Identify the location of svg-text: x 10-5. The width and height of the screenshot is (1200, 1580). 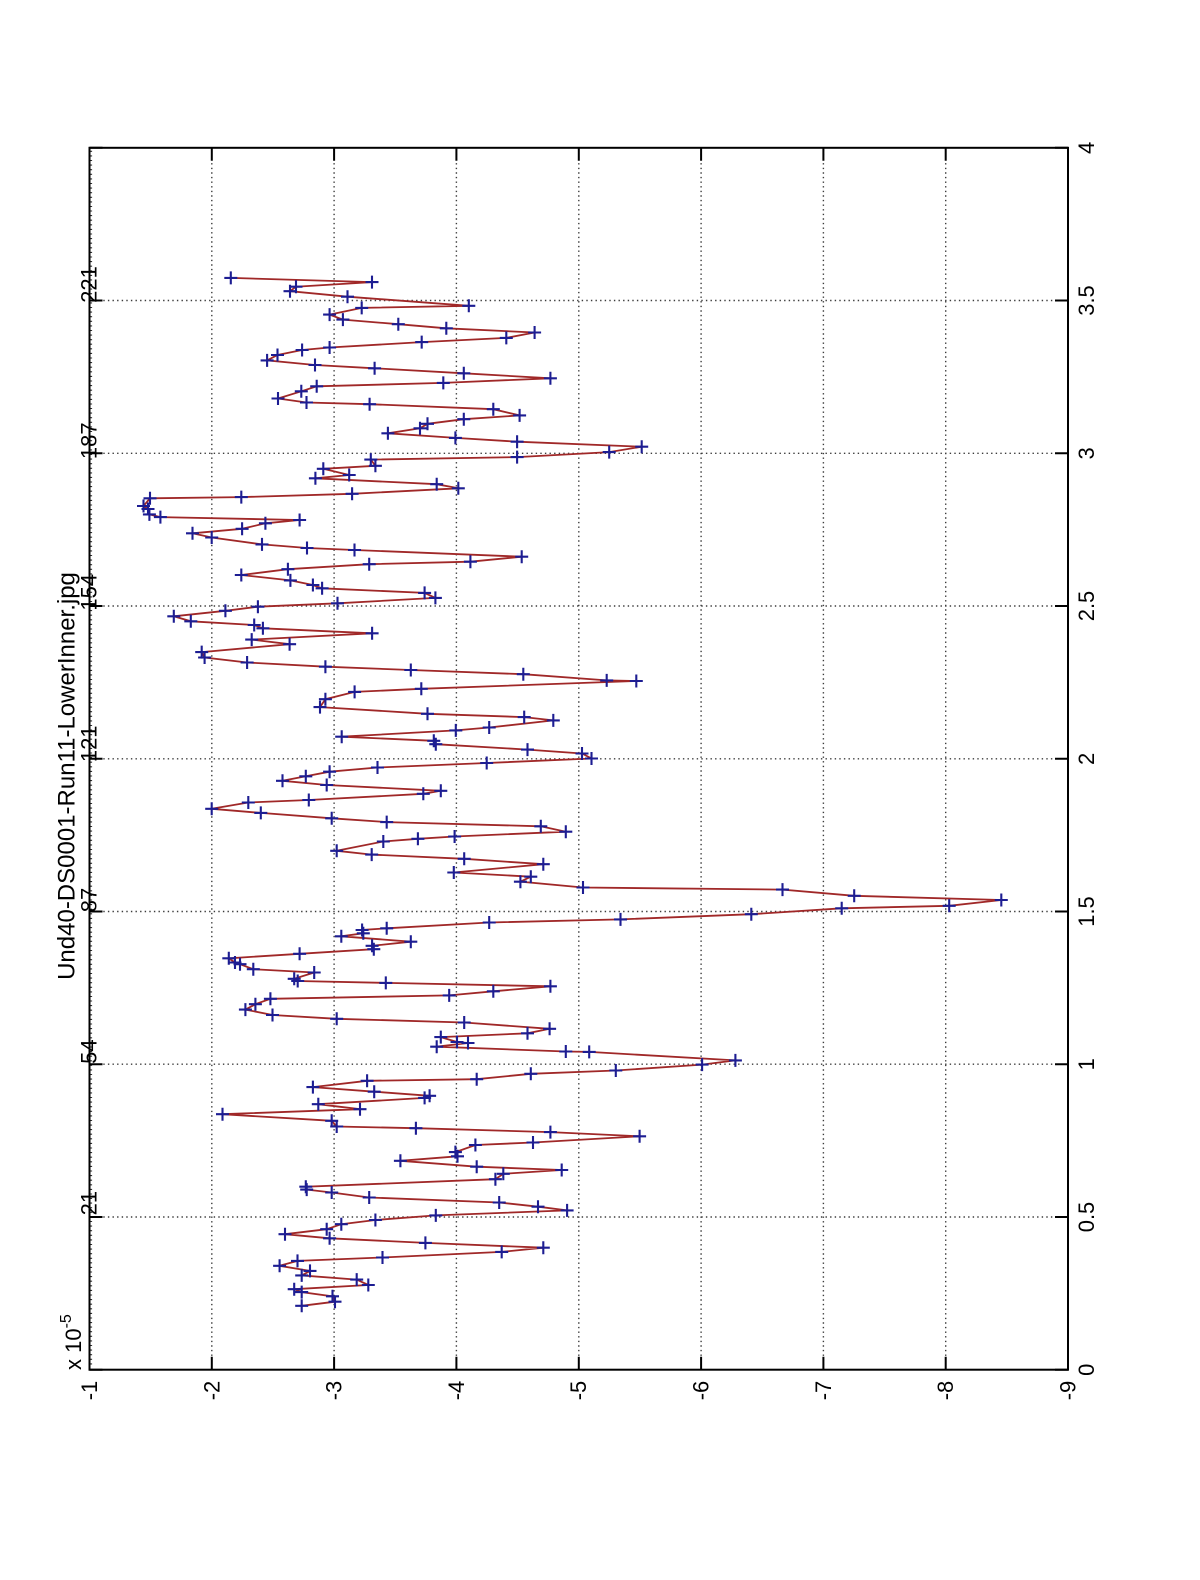
(72, 1342).